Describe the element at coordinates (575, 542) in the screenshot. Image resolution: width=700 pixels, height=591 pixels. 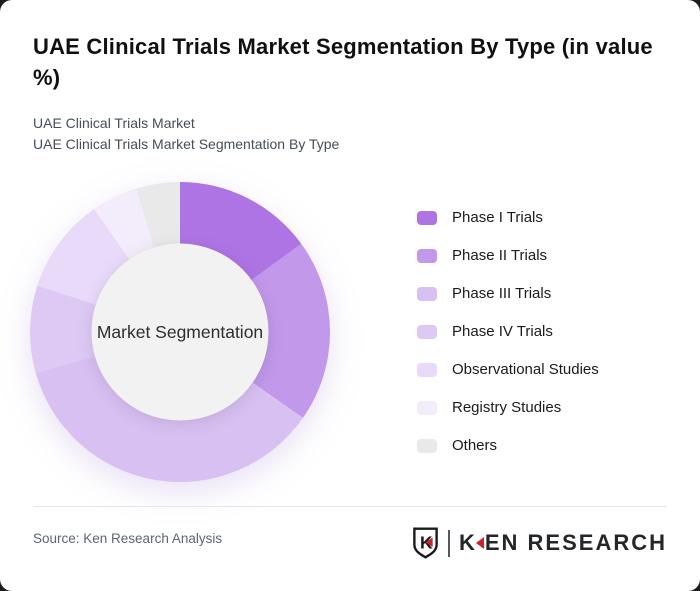
I see `wordmark-rest: EN RESEARCH` at that location.